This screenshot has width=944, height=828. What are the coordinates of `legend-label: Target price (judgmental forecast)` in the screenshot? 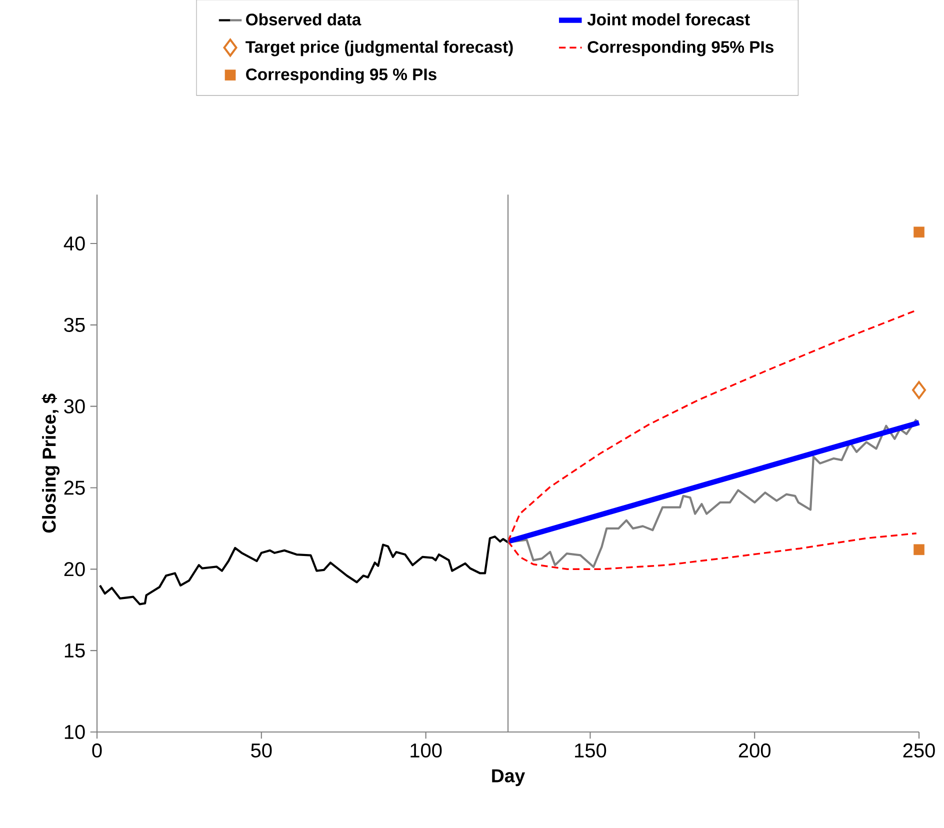 It's located at (379, 48).